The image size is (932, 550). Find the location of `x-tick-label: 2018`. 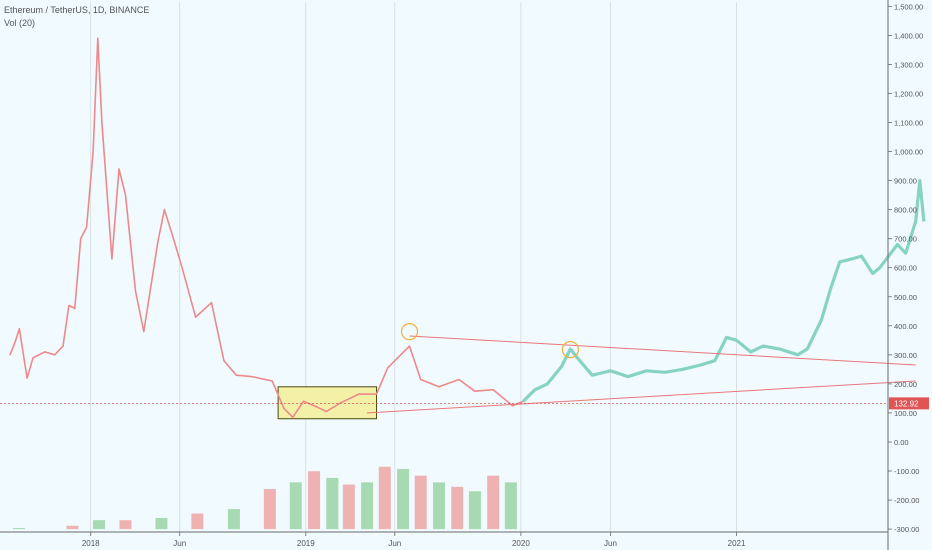

x-tick-label: 2018 is located at coordinates (91, 543).